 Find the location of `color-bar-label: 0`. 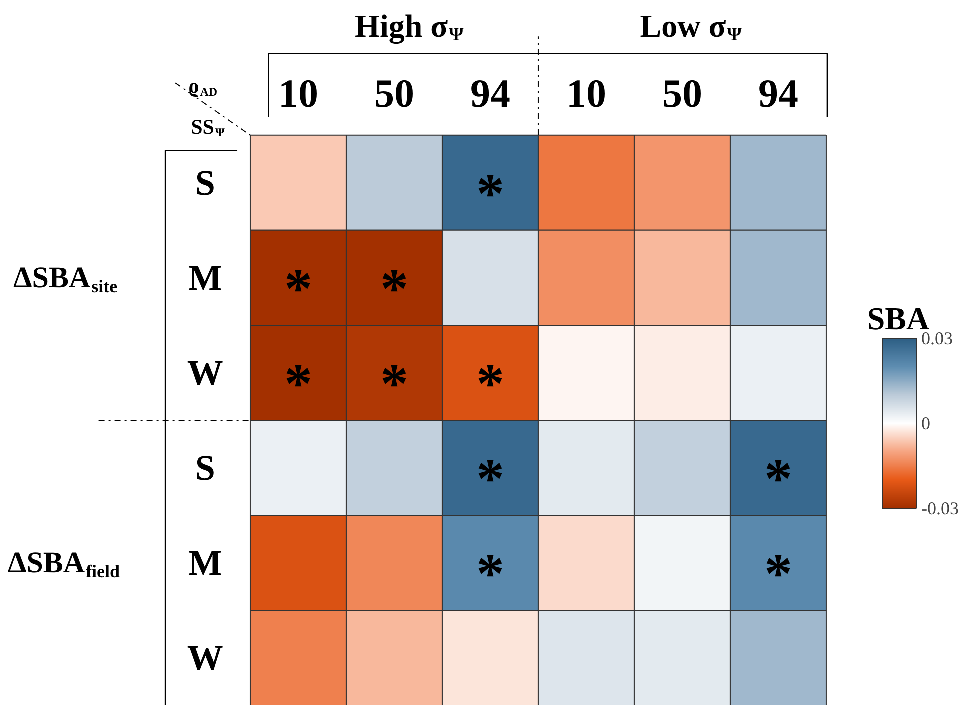

color-bar-label: 0 is located at coordinates (926, 424).